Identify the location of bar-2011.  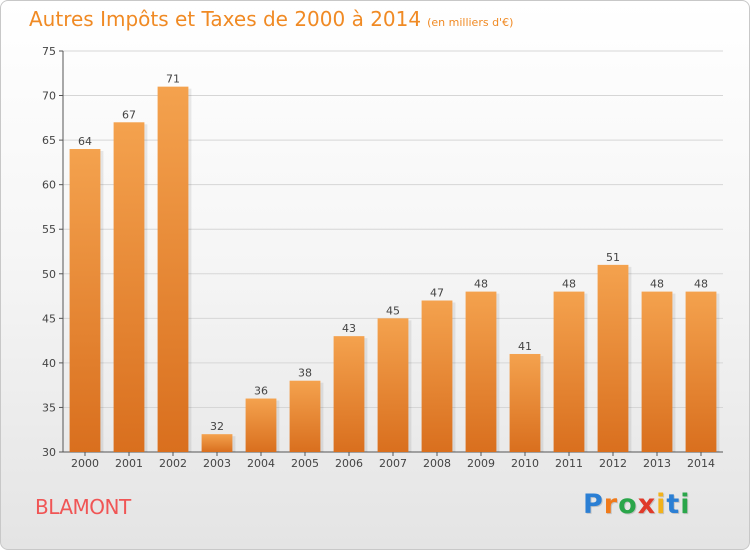
(569, 371).